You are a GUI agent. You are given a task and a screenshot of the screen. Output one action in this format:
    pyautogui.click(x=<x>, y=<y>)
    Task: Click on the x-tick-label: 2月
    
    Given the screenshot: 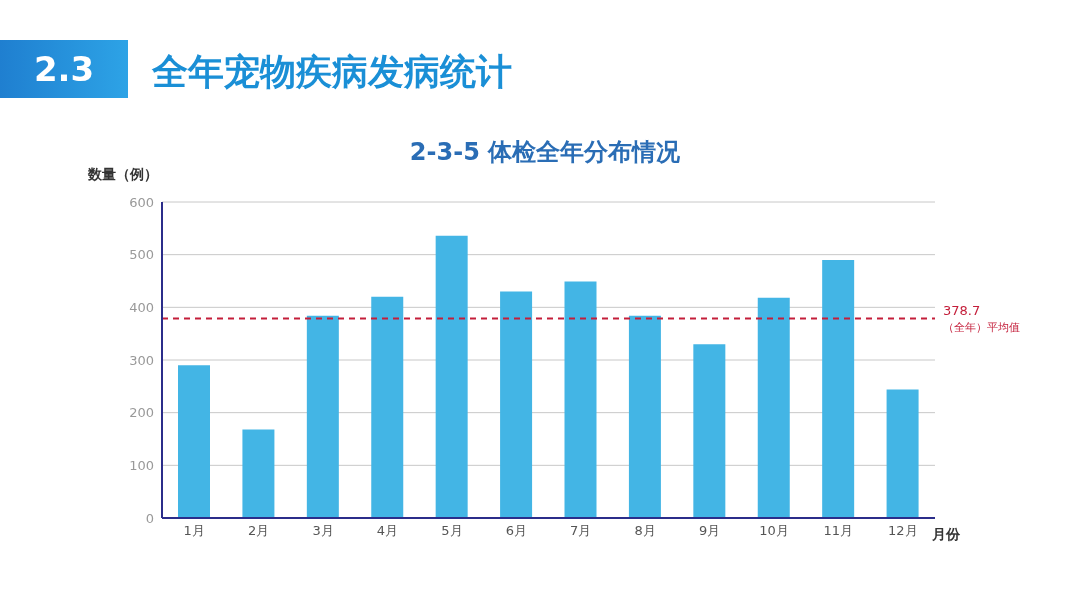 What is the action you would take?
    pyautogui.click(x=258, y=531)
    